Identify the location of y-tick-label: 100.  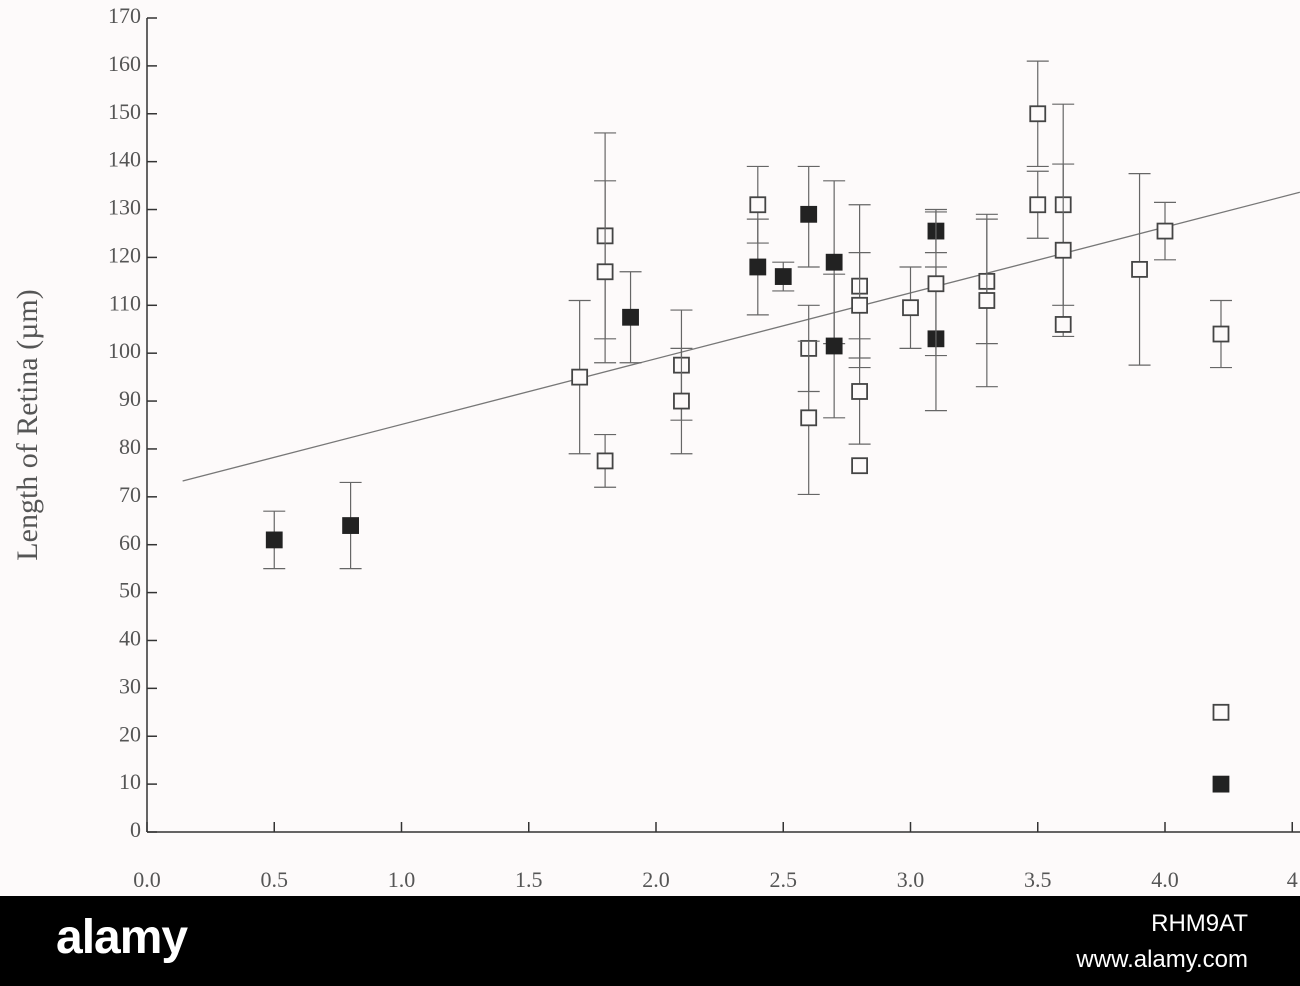
(124, 350).